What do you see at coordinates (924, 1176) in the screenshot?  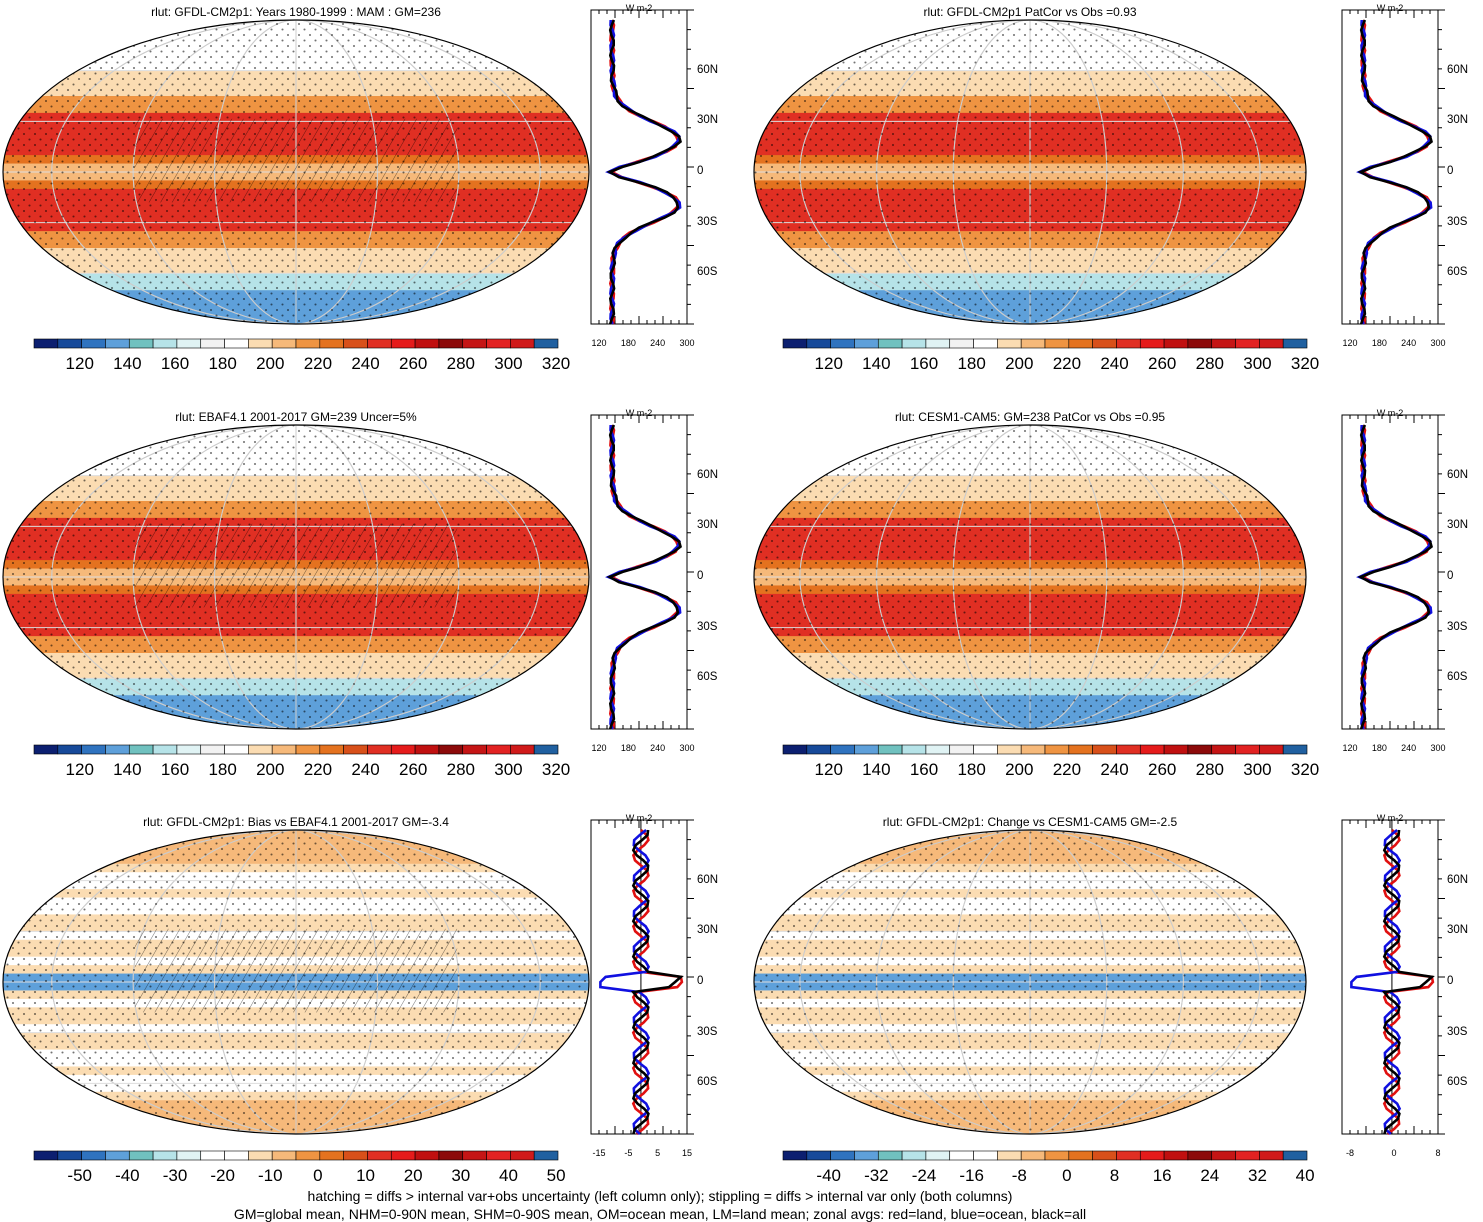 I see `colorbar-tick-label: -24` at bounding box center [924, 1176].